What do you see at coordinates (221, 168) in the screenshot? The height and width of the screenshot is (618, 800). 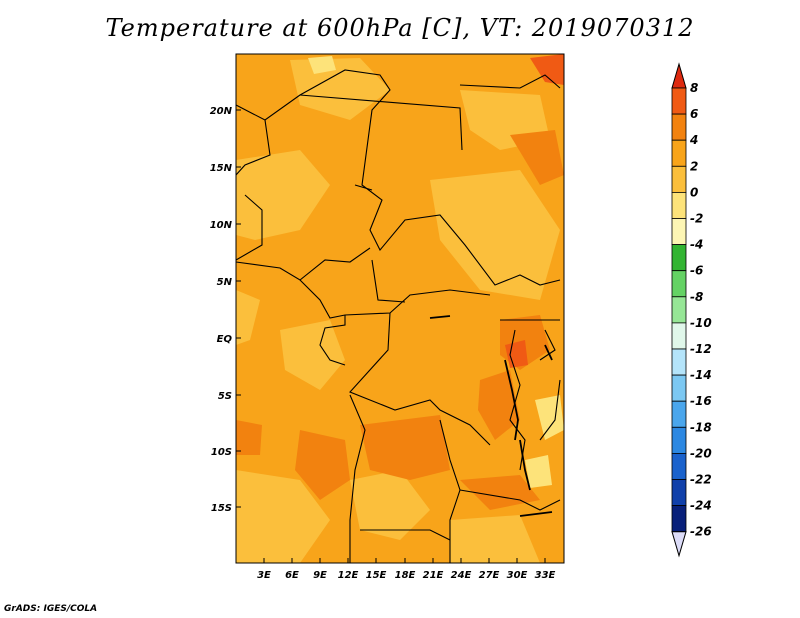 I see `lat-label: 15N` at bounding box center [221, 168].